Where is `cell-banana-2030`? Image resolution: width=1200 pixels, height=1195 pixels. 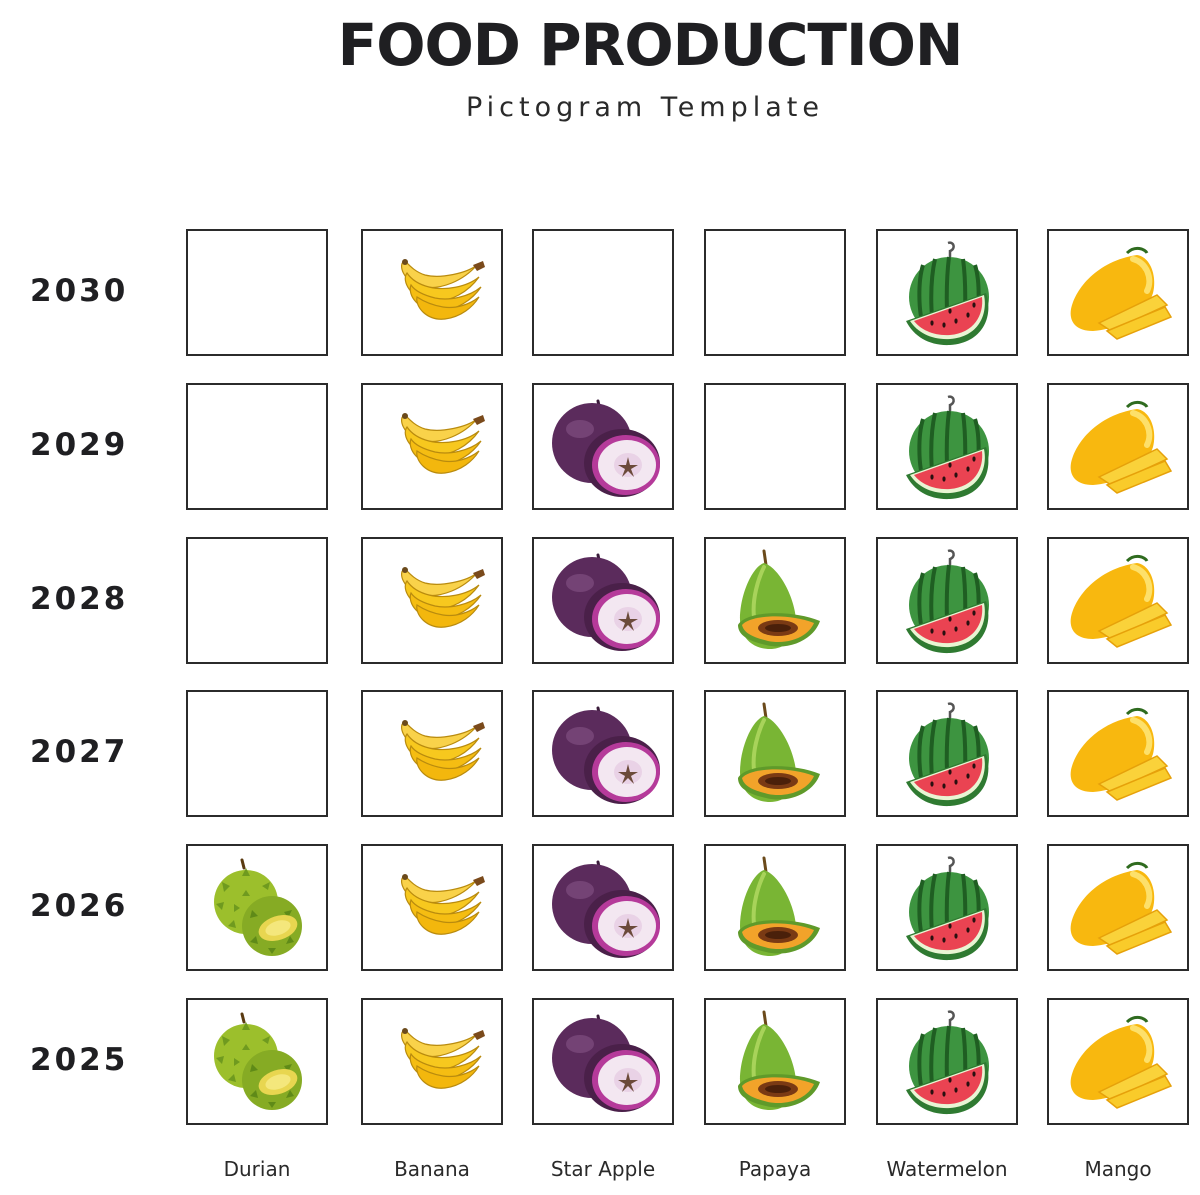
cell-banana-2030 is located at coordinates (432, 292).